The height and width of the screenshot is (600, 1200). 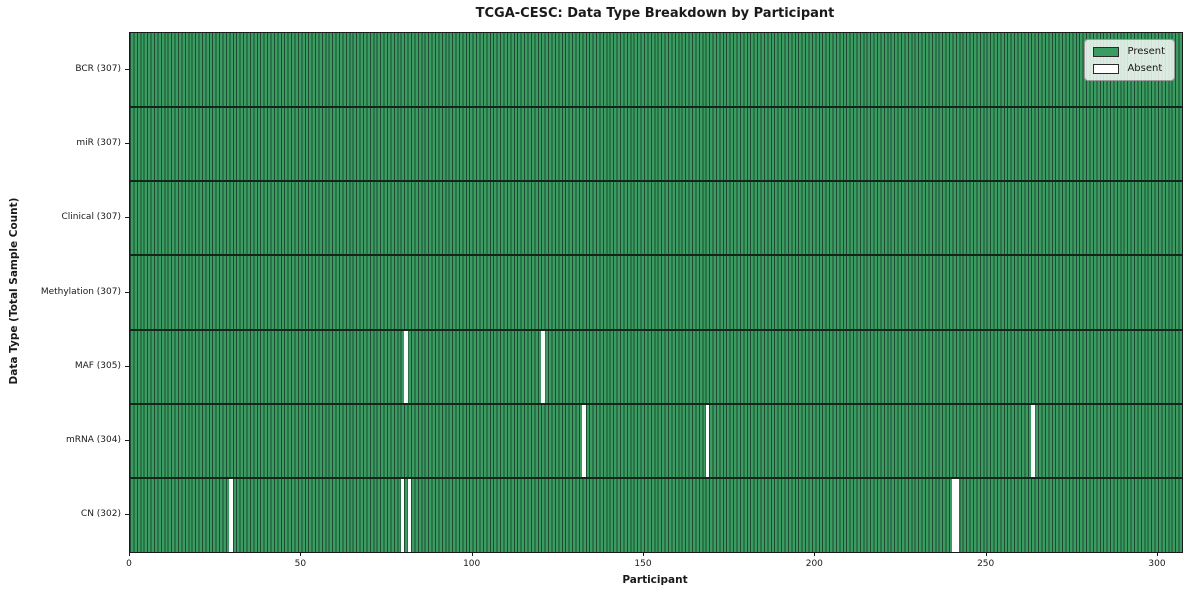 I want to click on legend: Present Absent, so click(x=1129, y=60).